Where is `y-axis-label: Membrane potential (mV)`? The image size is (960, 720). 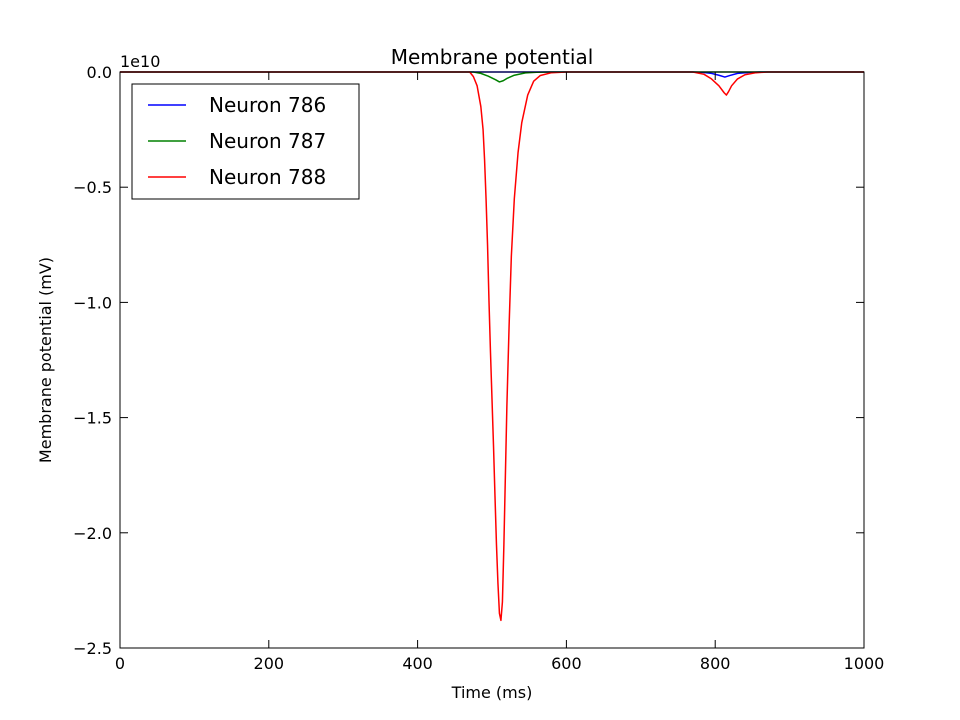
y-axis-label: Membrane potential (mV) is located at coordinates (45, 360).